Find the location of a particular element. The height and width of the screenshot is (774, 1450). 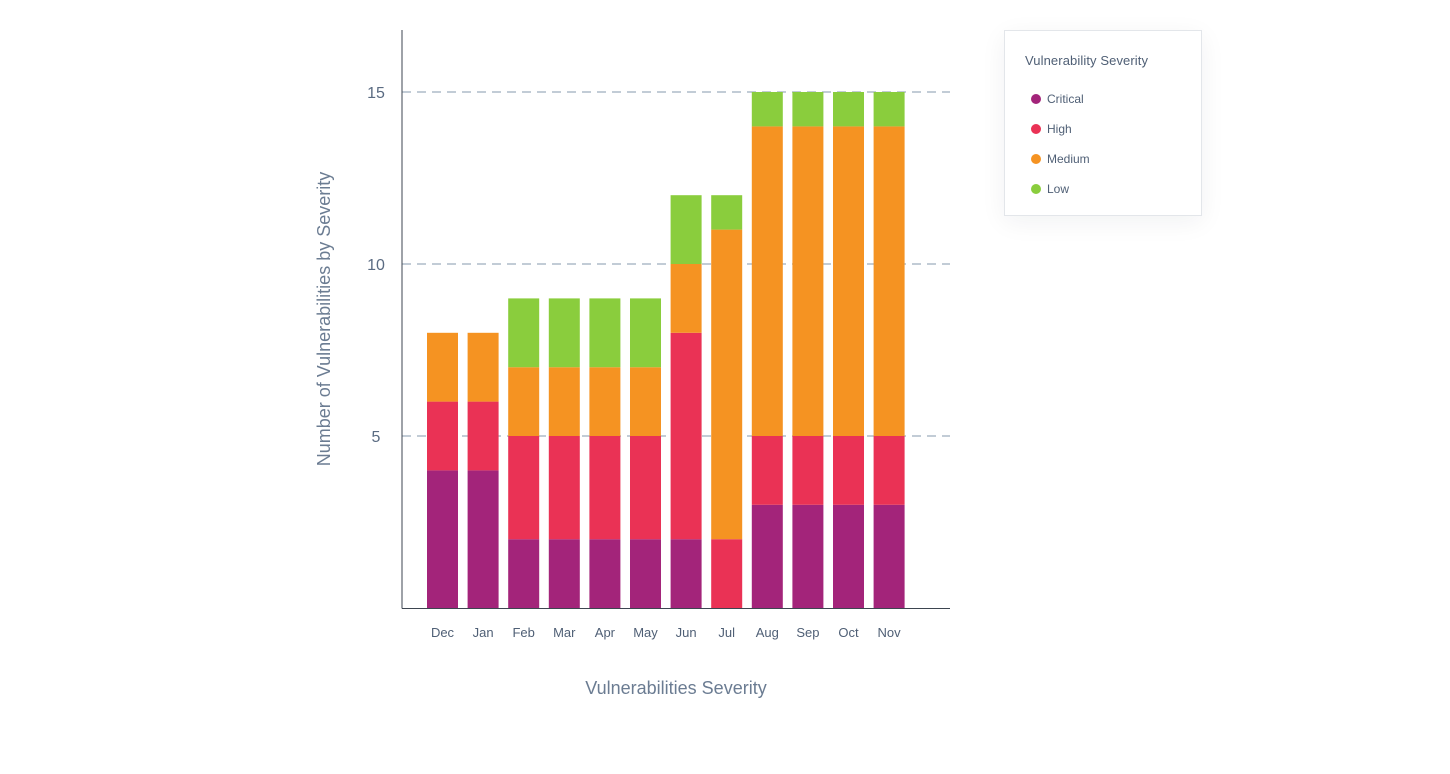

x-tick-label: Feb is located at coordinates (523, 632).